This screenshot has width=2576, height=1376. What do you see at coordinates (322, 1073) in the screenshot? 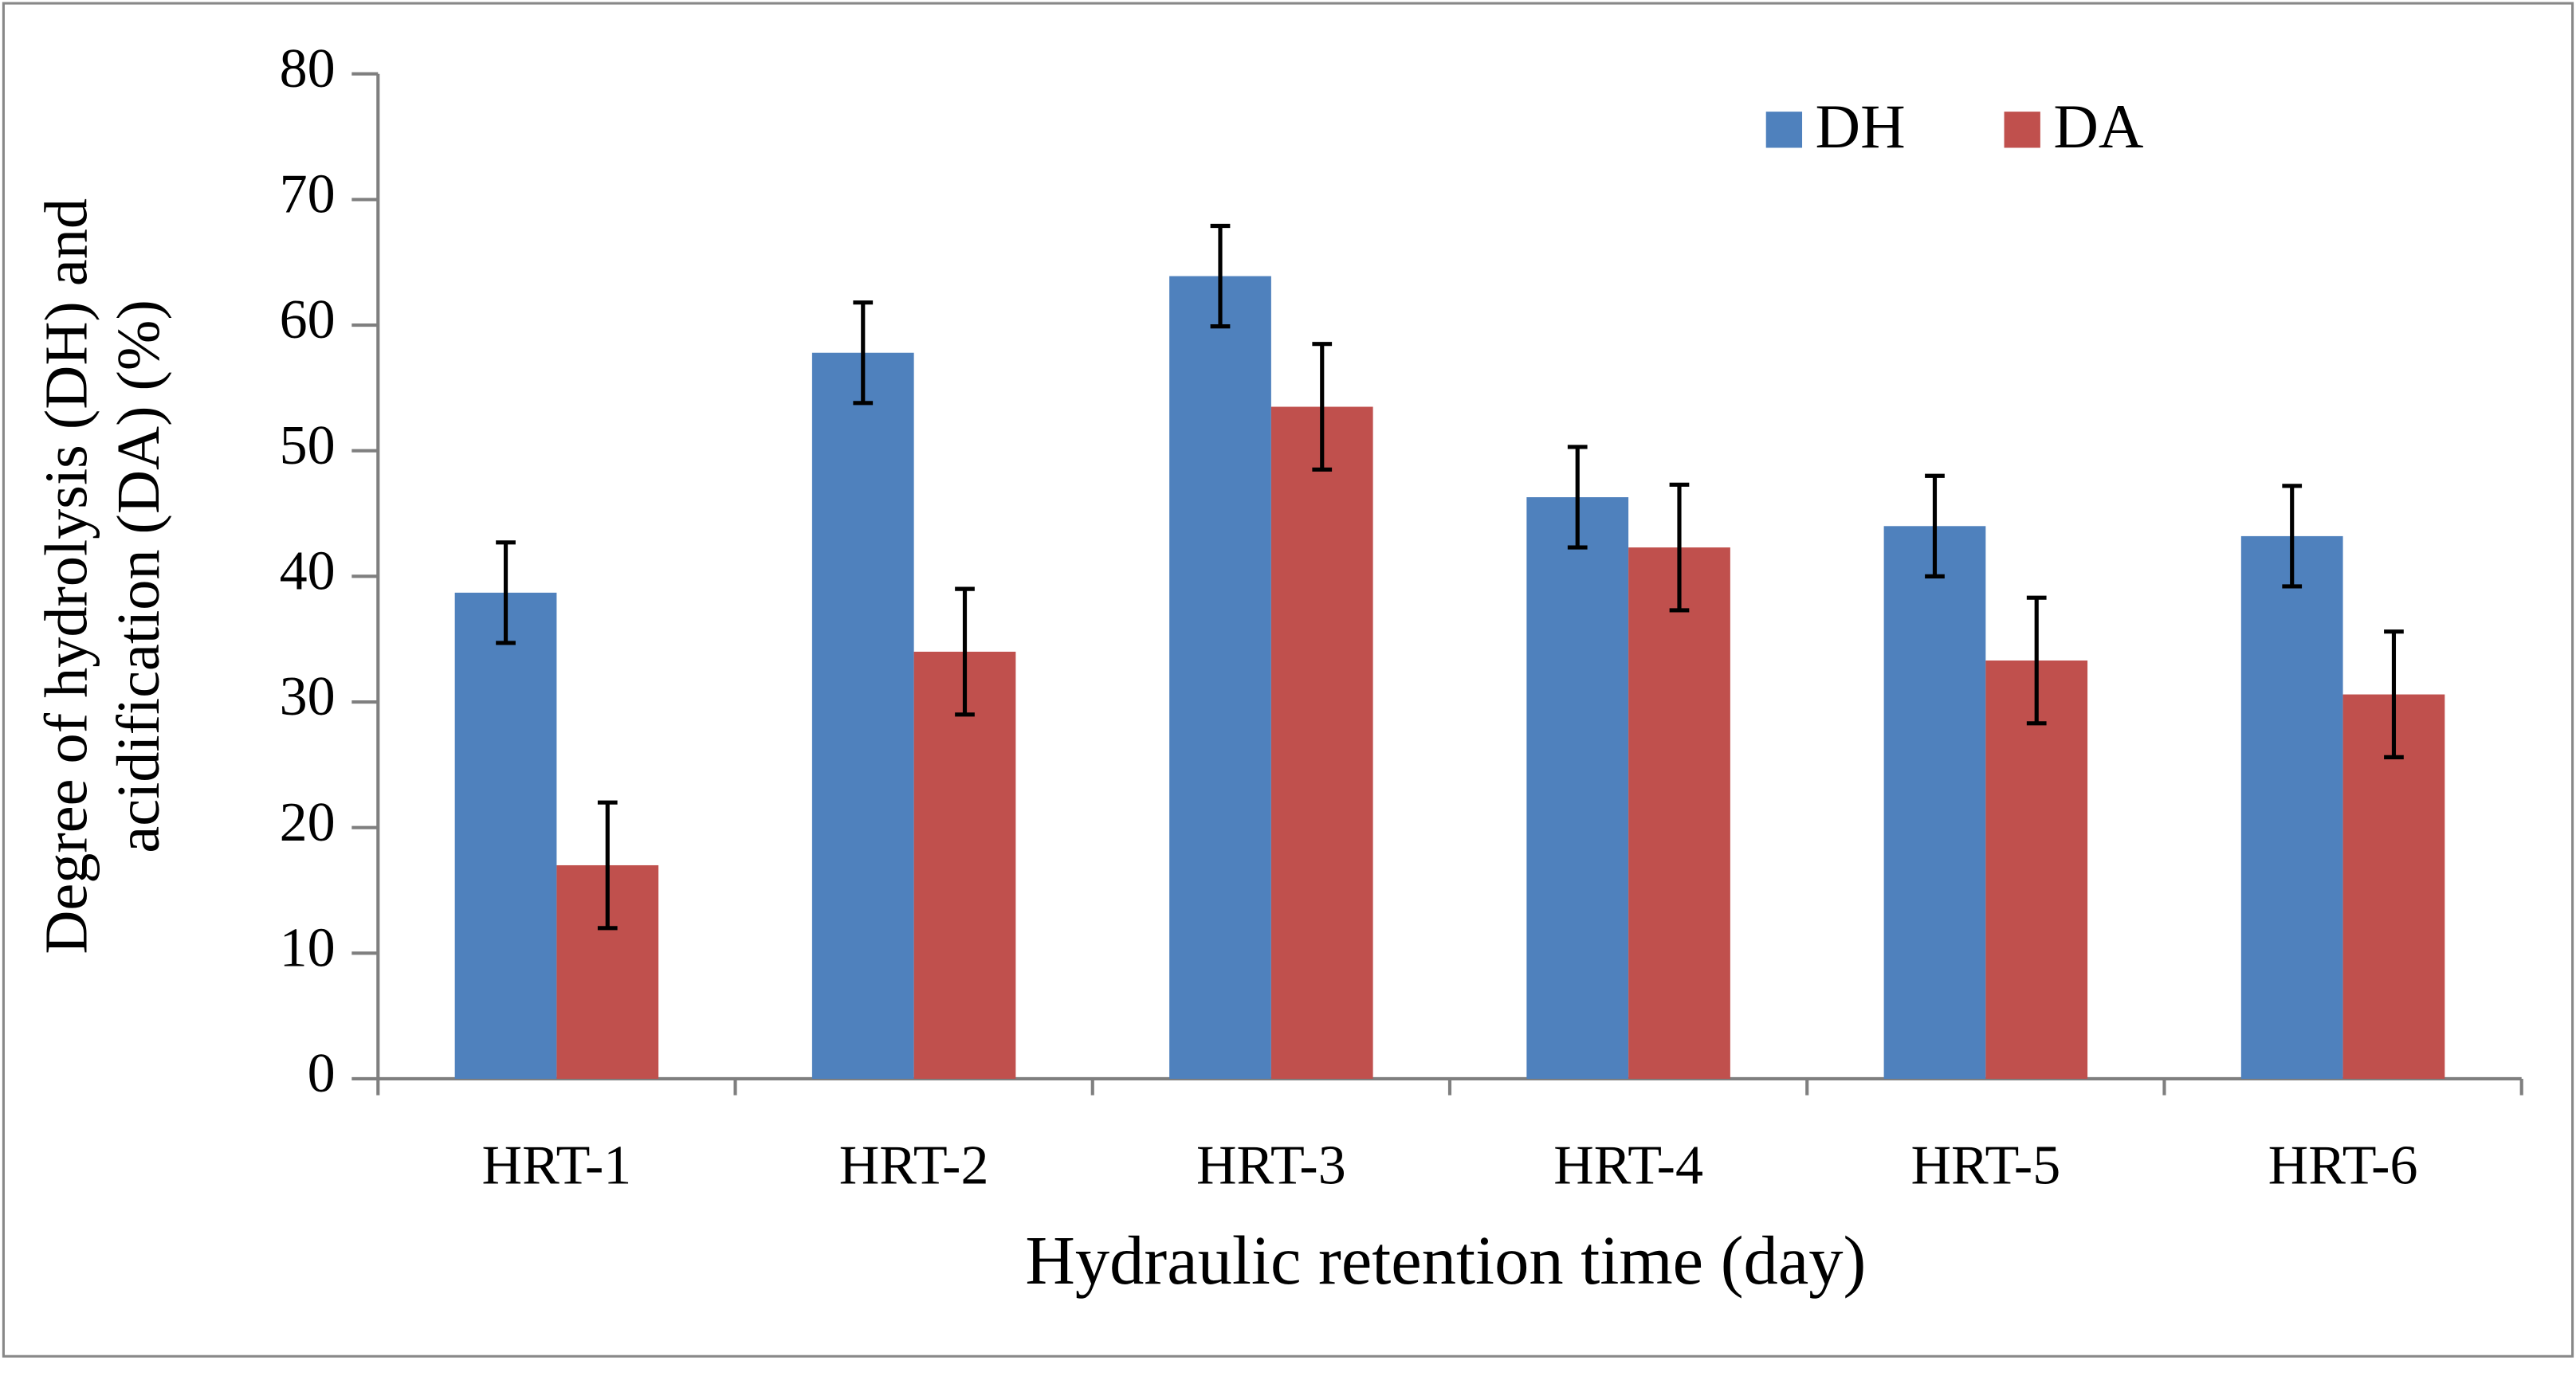
I see `y-tick-label: 0` at bounding box center [322, 1073].